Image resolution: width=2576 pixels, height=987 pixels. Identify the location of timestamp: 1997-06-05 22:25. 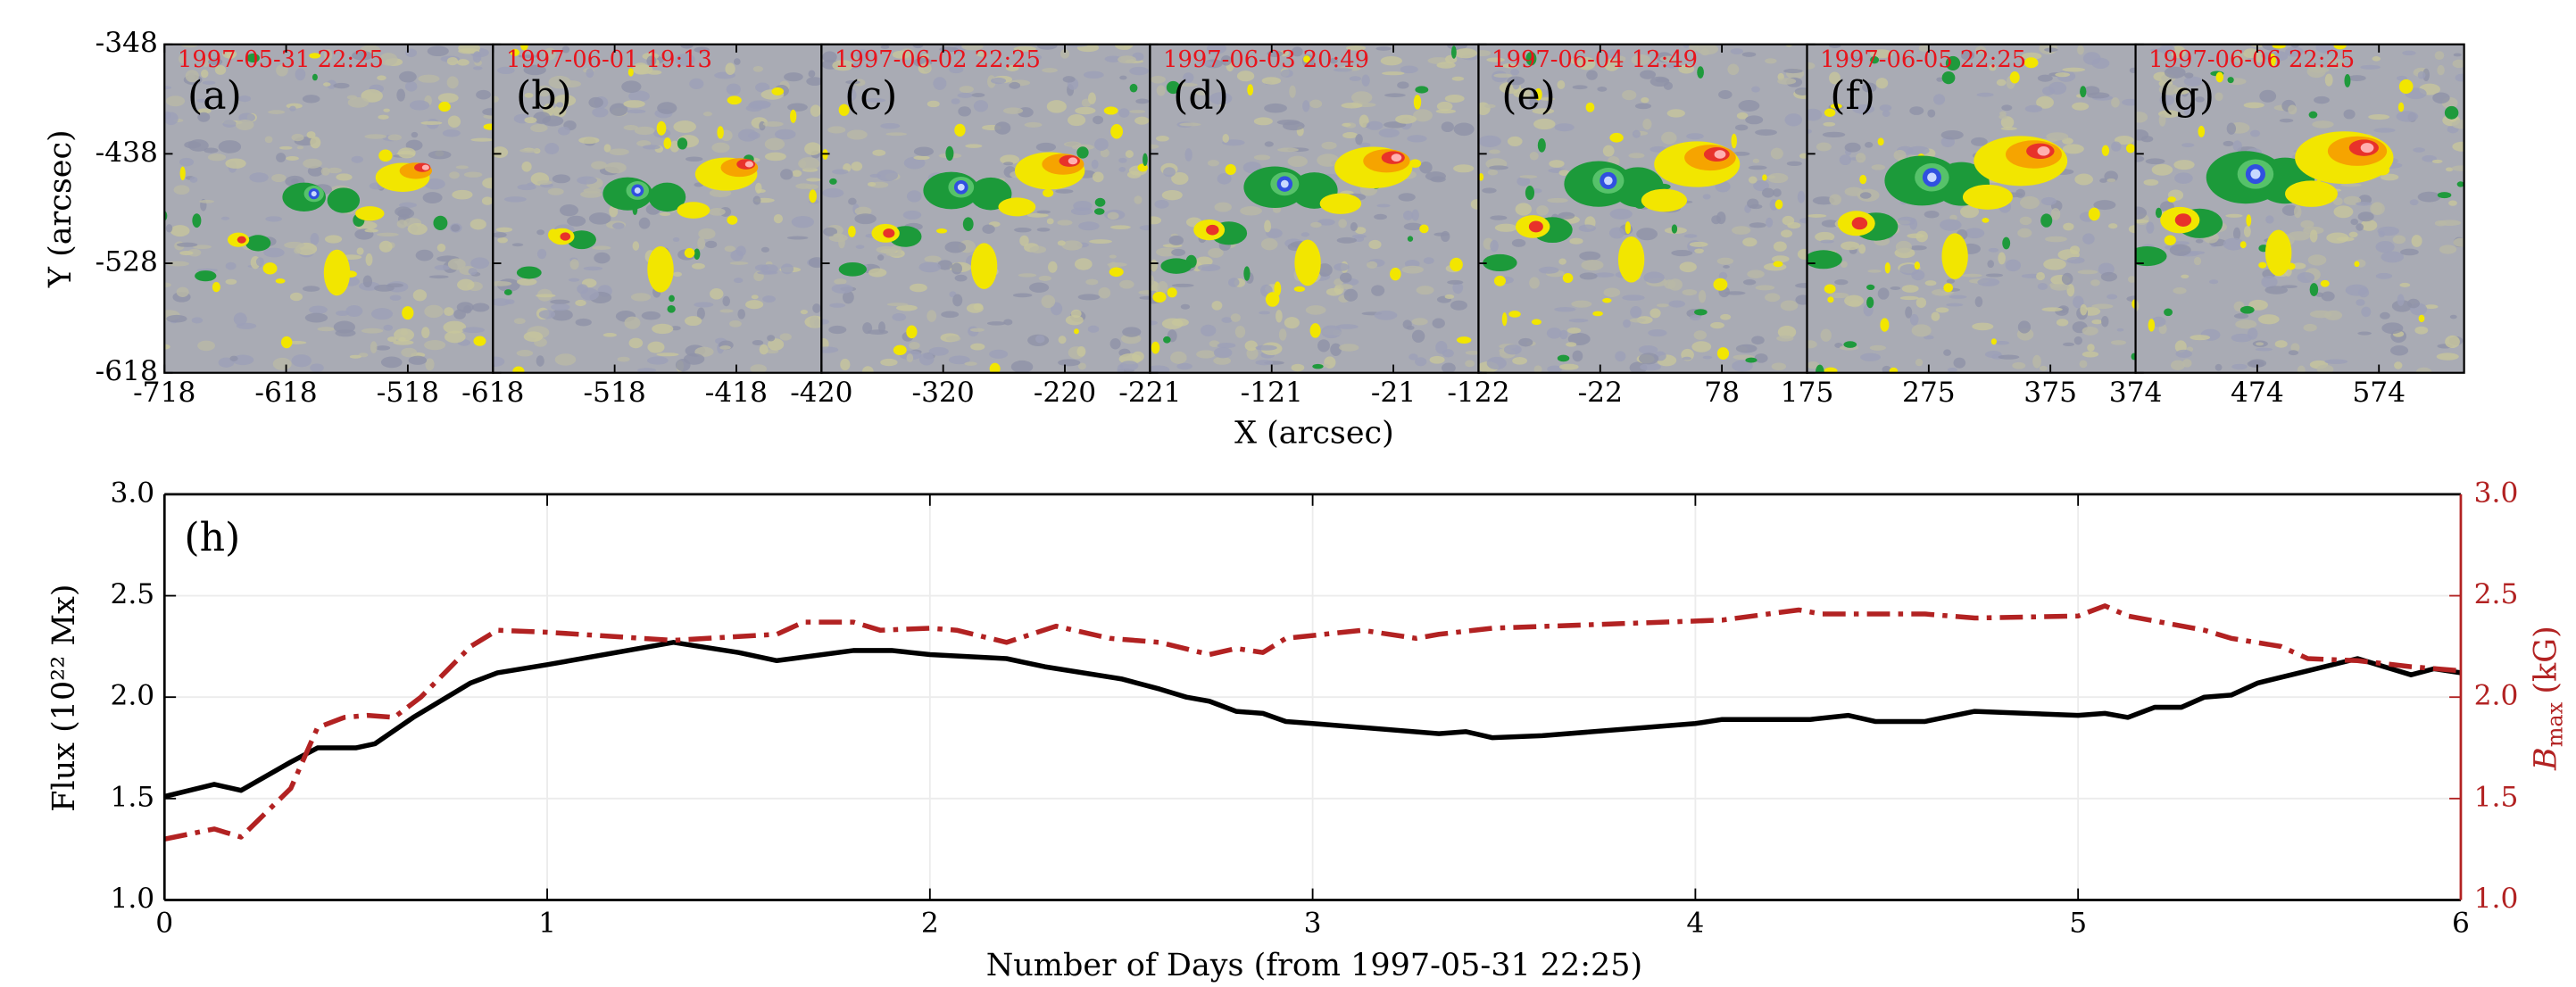
(1923, 59).